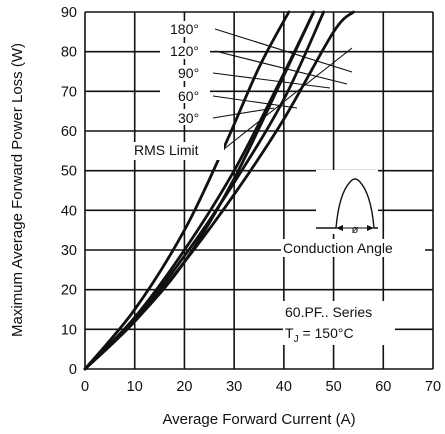  I want to click on y-tick-label: 90, so click(69, 13).